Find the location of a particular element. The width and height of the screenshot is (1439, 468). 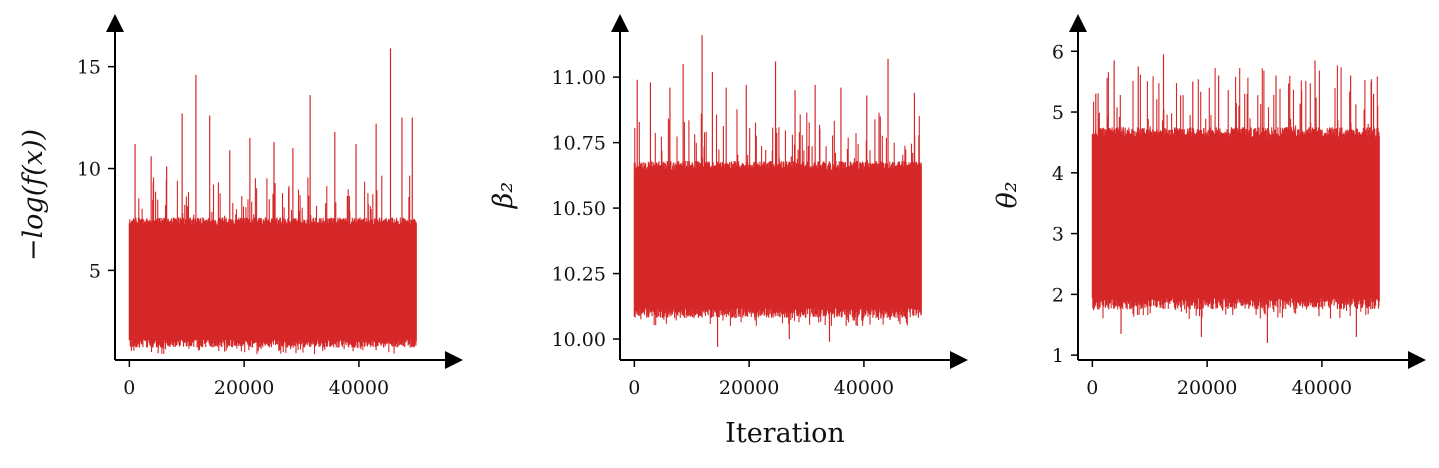

y-tick-label: 1 is located at coordinates (1058, 356).